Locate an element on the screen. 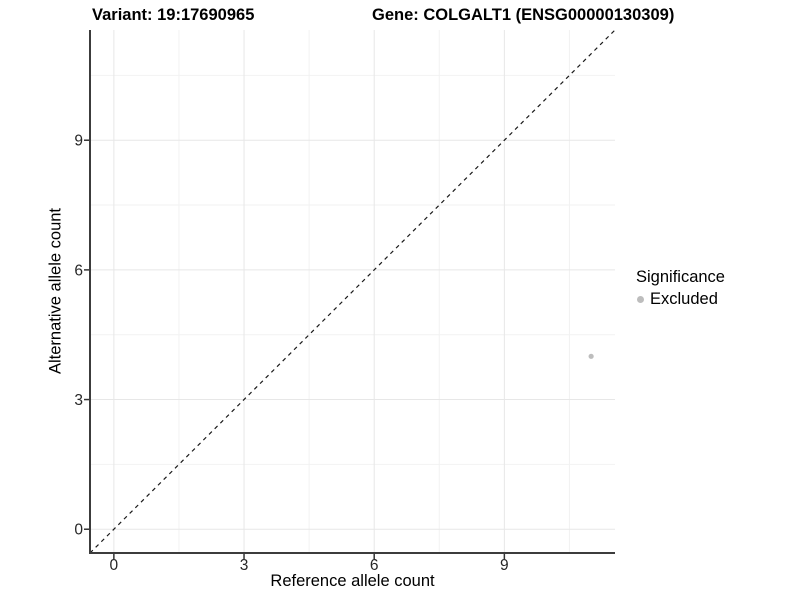 The image size is (800, 600). y-tick-label: 0 is located at coordinates (78, 530).